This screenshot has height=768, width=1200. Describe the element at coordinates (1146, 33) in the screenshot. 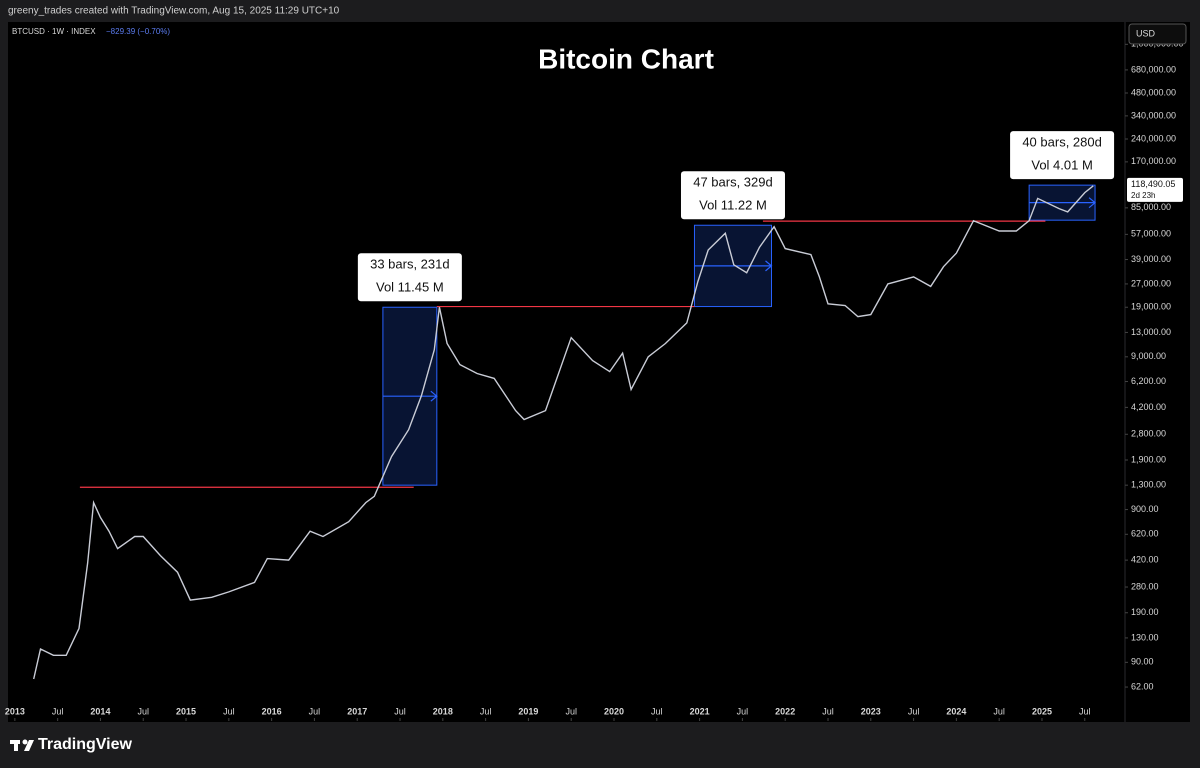

I see `currency: USD` at that location.